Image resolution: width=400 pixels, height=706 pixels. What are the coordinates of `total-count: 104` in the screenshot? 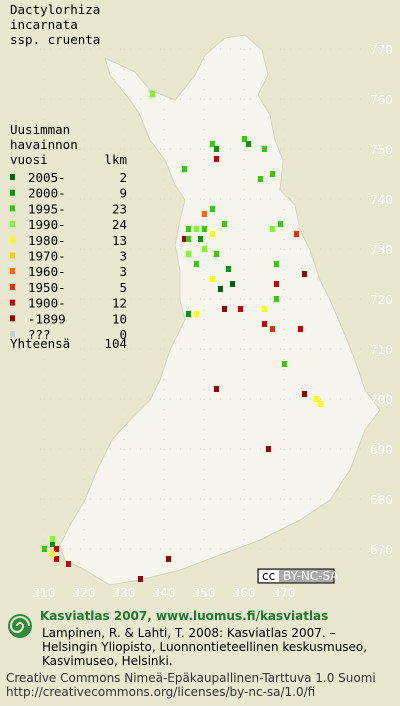 It's located at (115, 343).